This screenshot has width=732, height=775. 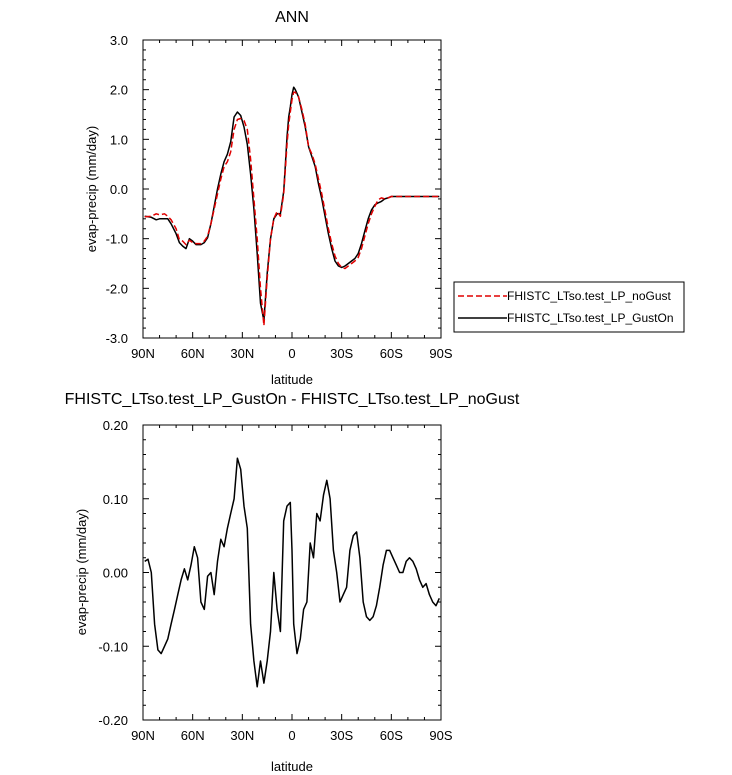 I want to click on bottom-y-axis-label: evap-precip (mm/day), so click(x=81, y=572).